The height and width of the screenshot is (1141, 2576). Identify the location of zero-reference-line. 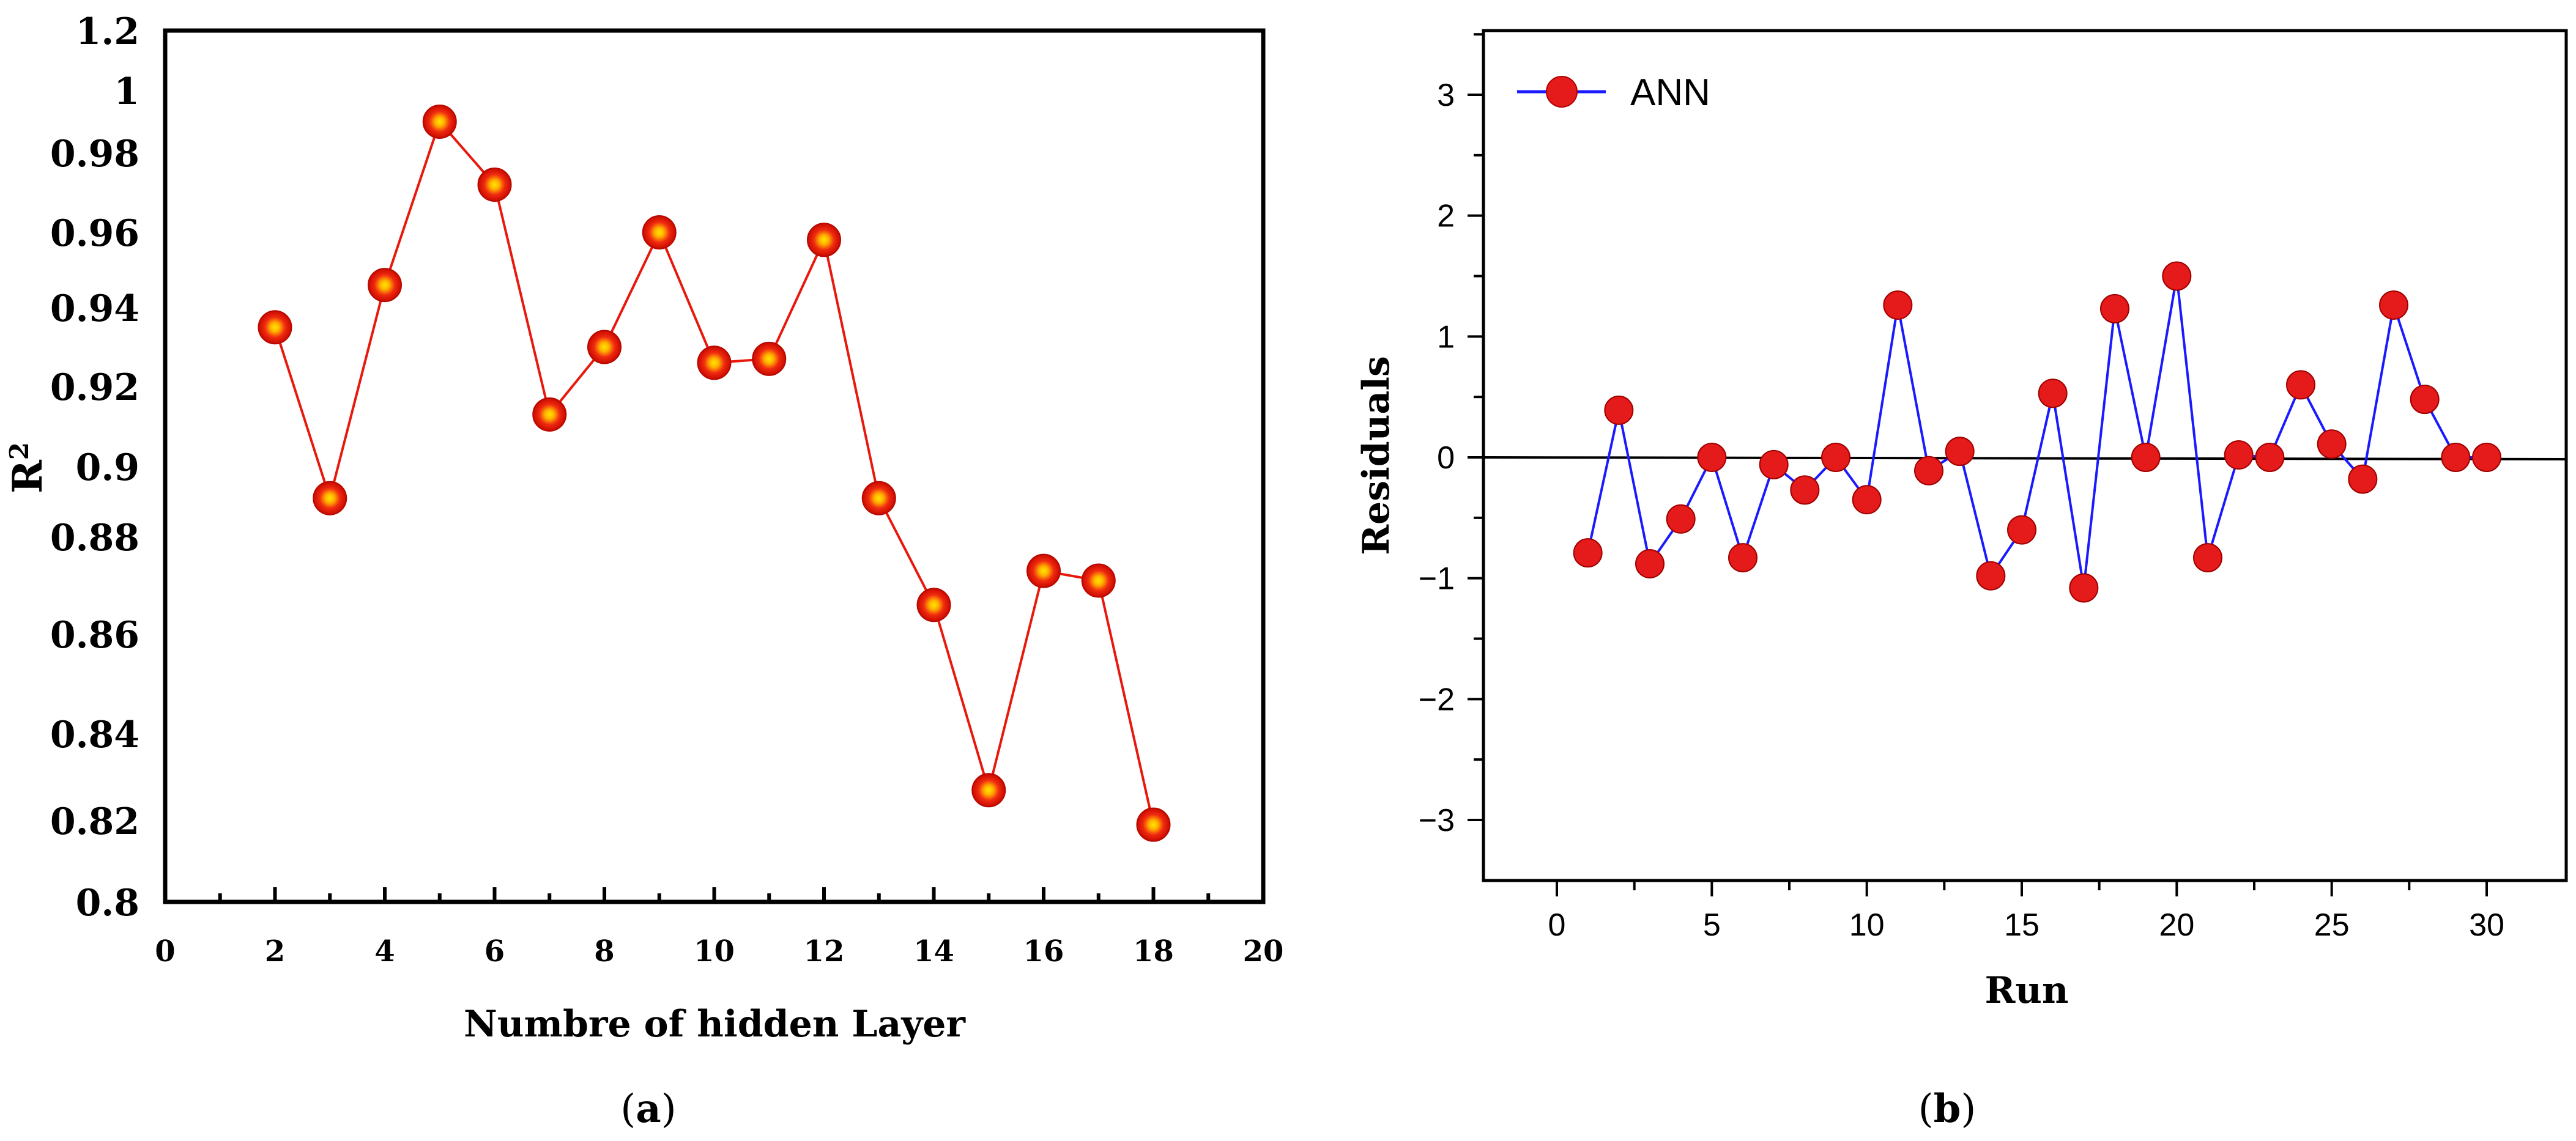
(2025, 458).